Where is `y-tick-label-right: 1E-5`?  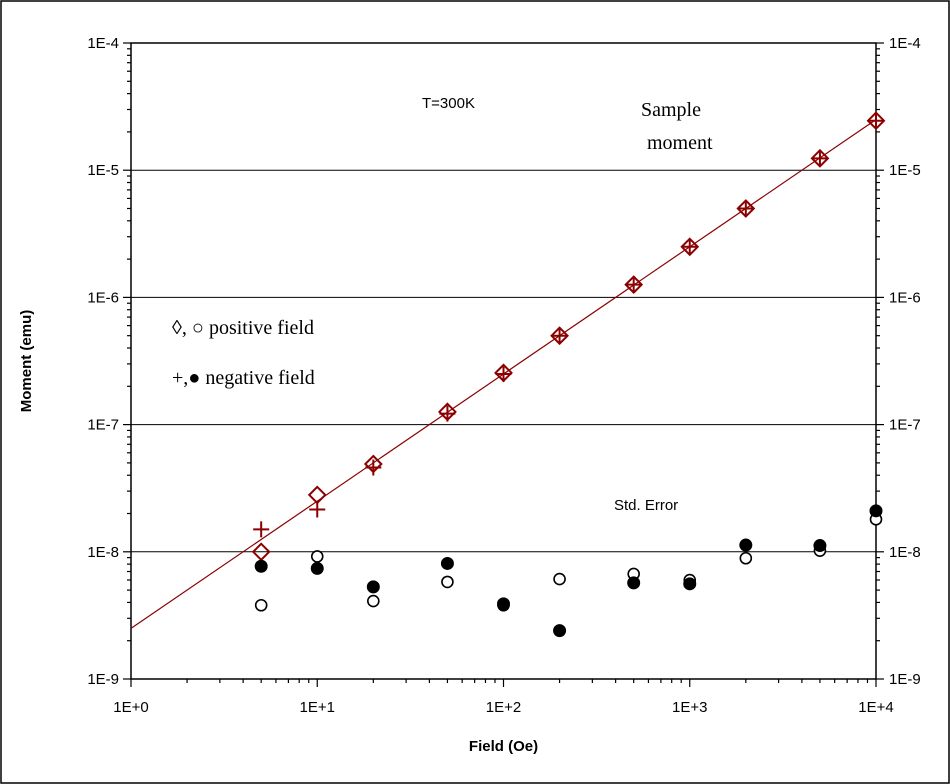 y-tick-label-right: 1E-5 is located at coordinates (905, 170).